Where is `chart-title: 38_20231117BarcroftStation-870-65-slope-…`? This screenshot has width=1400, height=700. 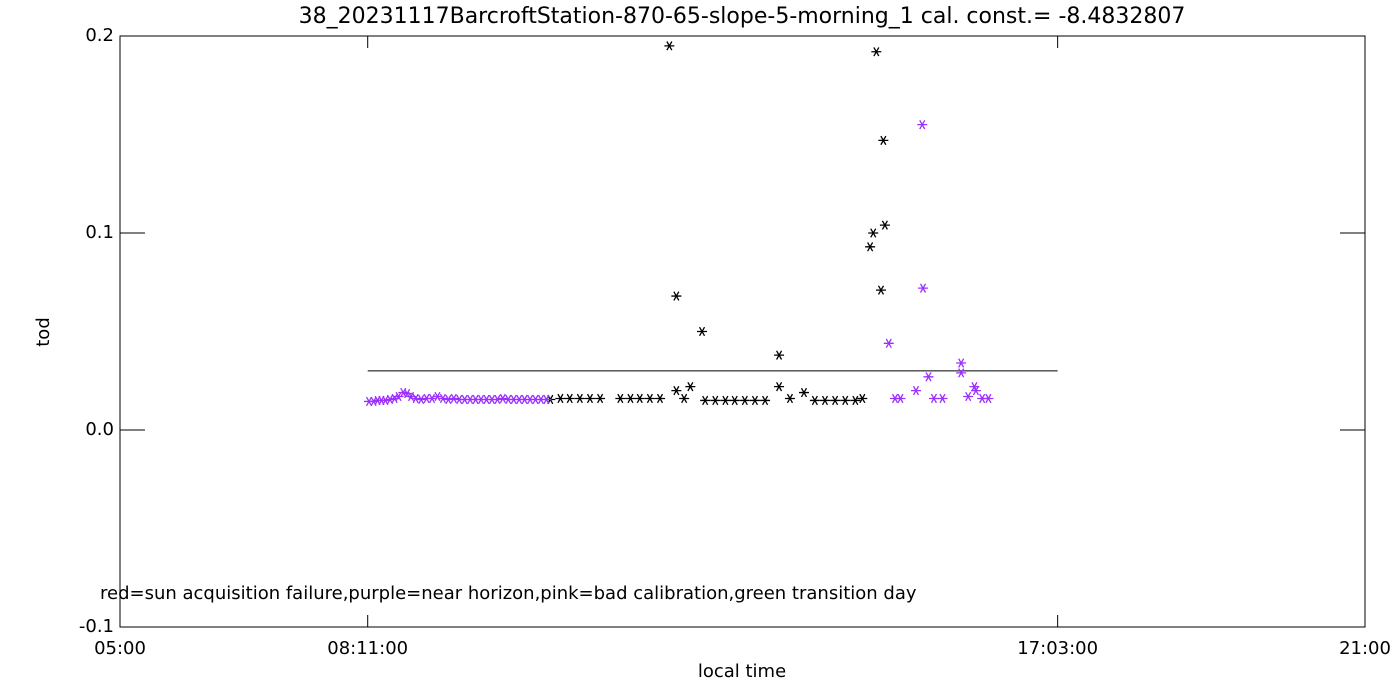
chart-title: 38_20231117BarcroftStation-870-65-slope-… is located at coordinates (742, 16).